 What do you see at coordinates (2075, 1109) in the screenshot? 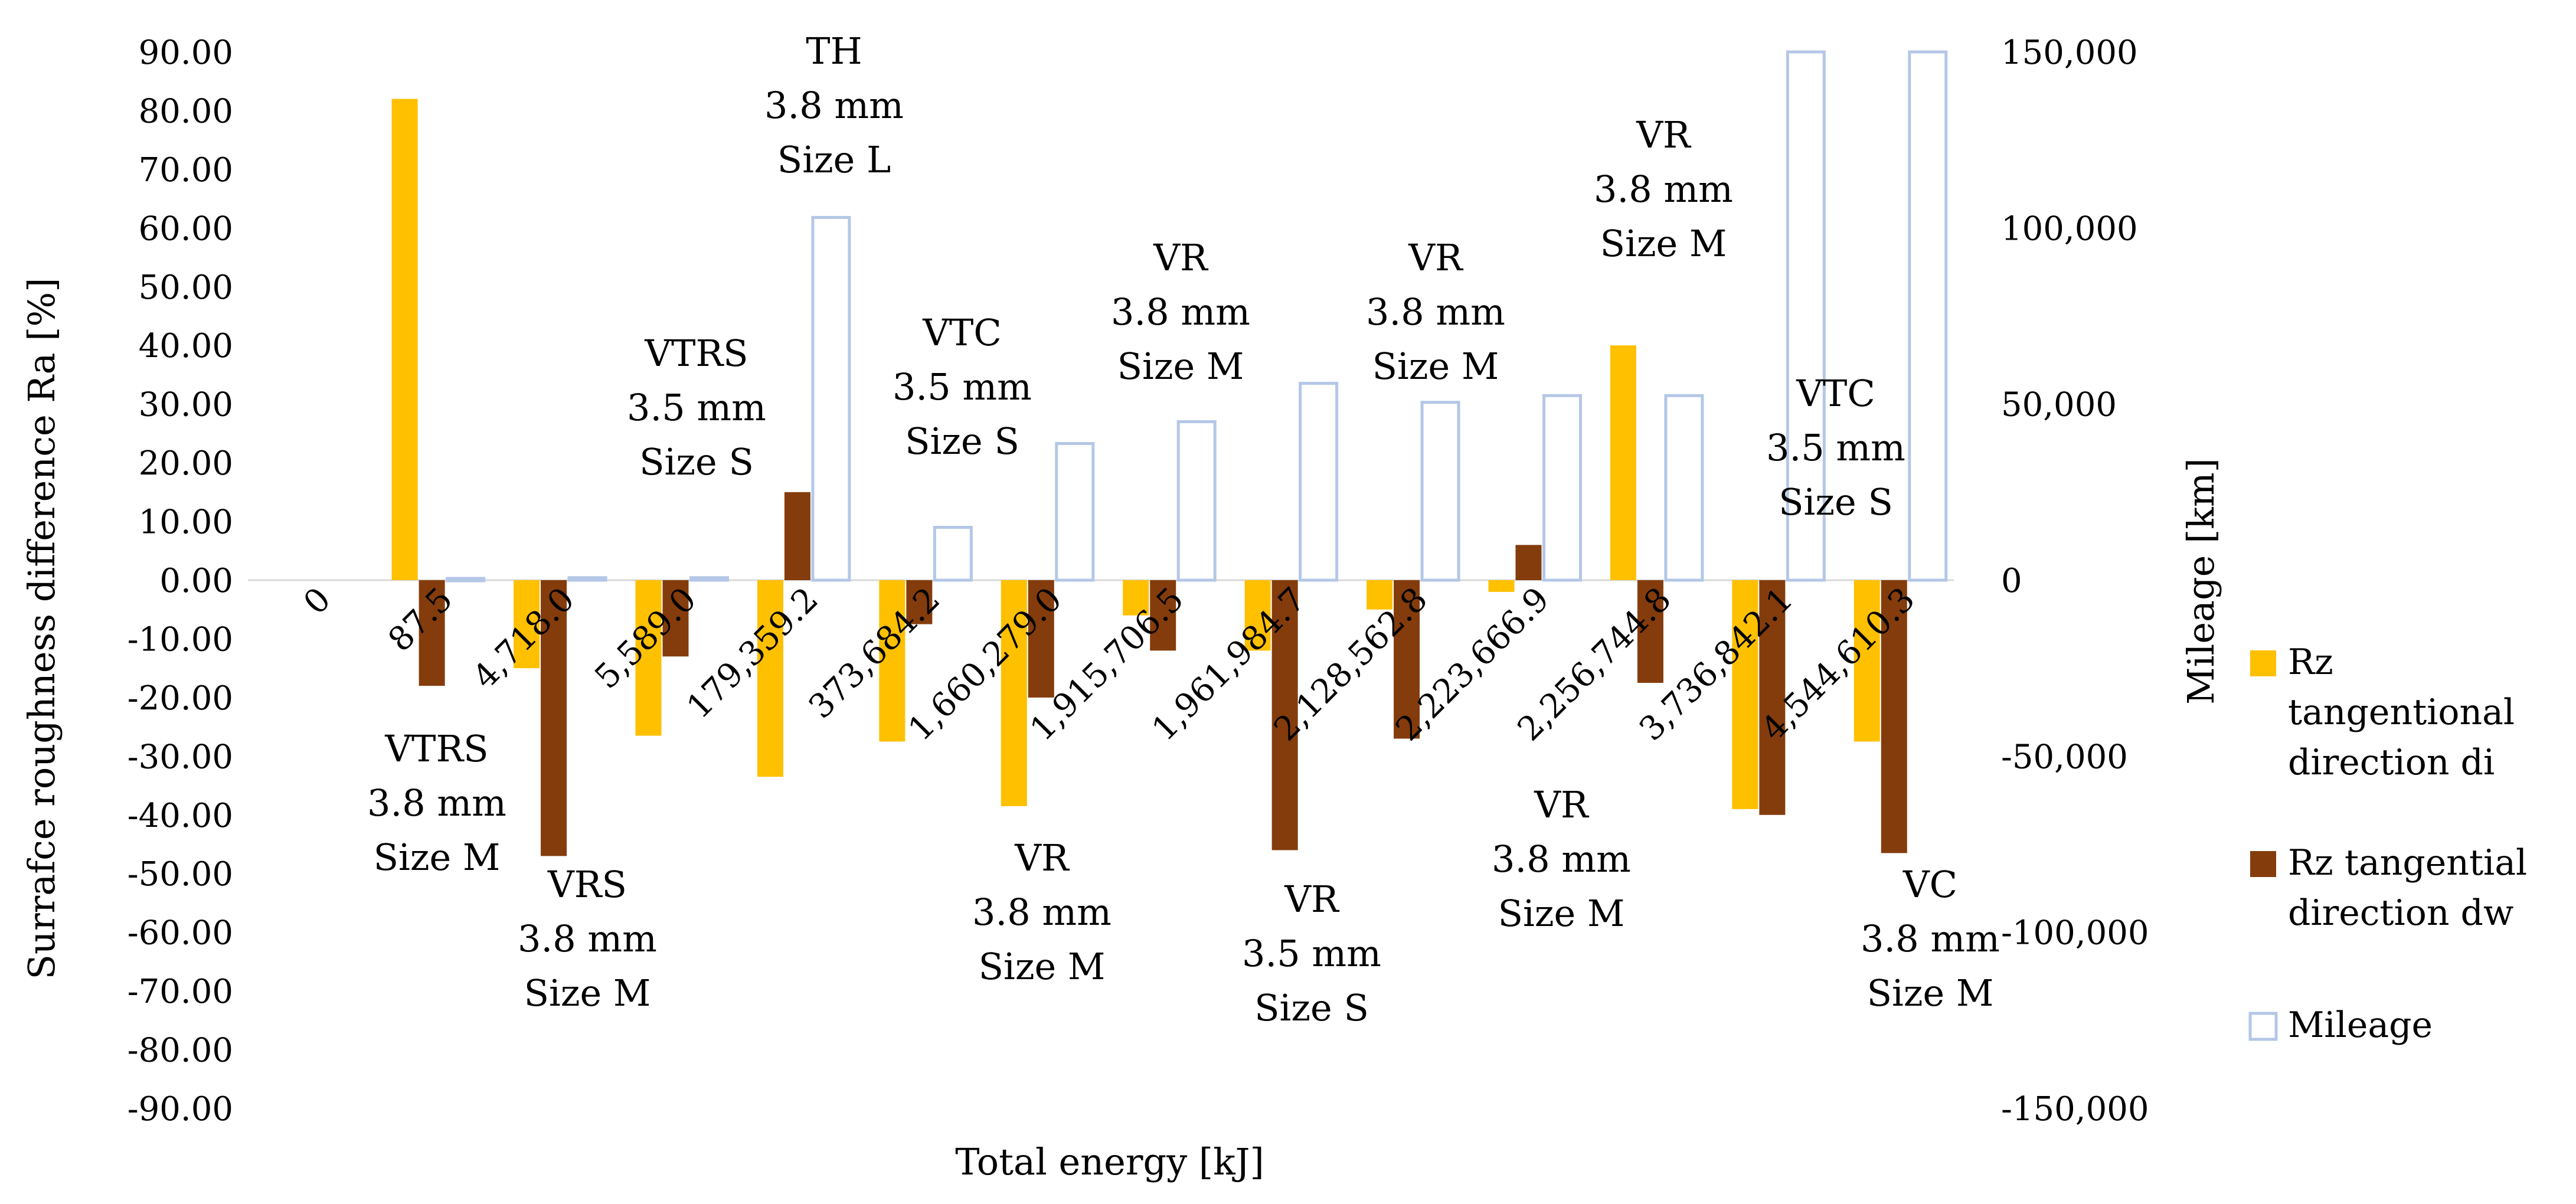
I see `y-right-tick-label: -150,000` at bounding box center [2075, 1109].